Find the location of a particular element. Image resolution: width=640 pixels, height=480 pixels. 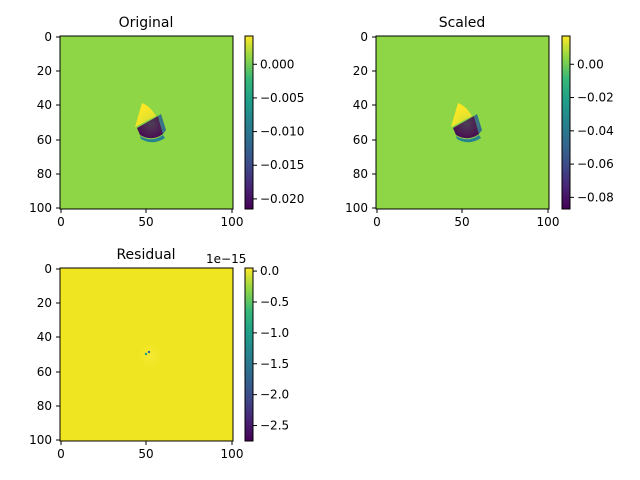

colorbar-tick-label: −0.06 is located at coordinates (595, 164).